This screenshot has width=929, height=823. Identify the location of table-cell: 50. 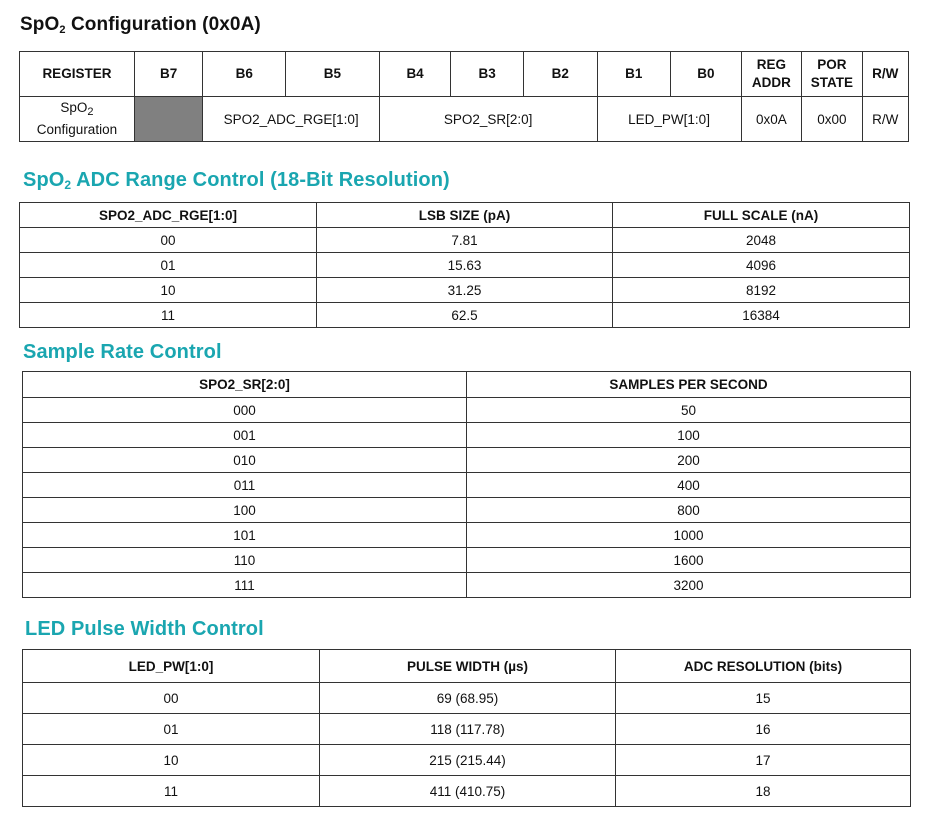
(688, 410).